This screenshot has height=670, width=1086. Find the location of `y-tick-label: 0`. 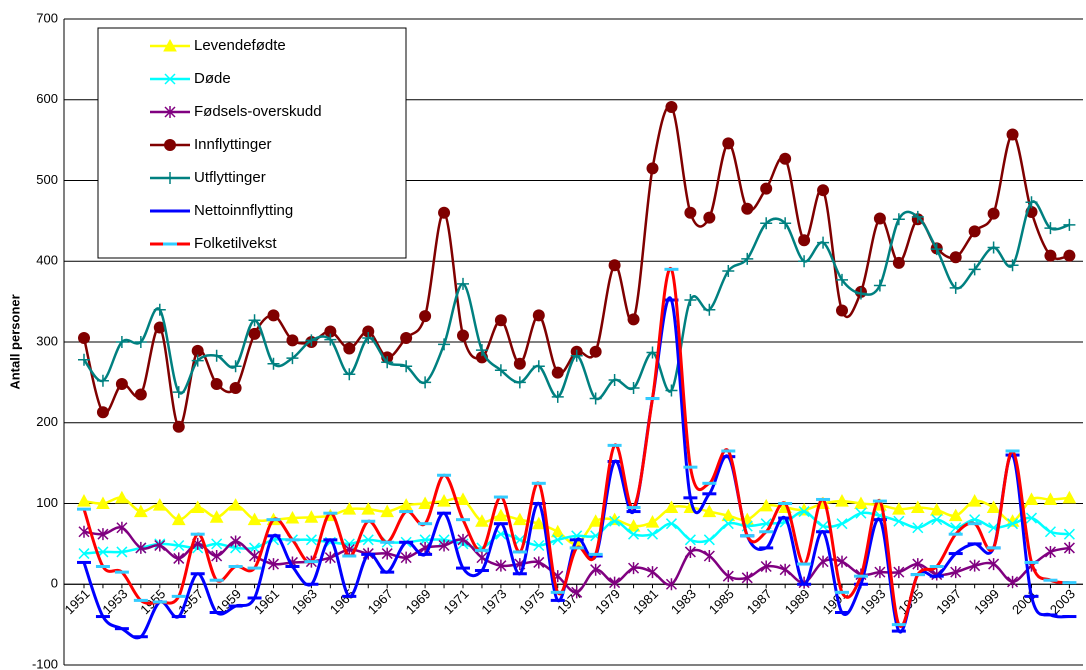

y-tick-label: 0 is located at coordinates (54, 583).